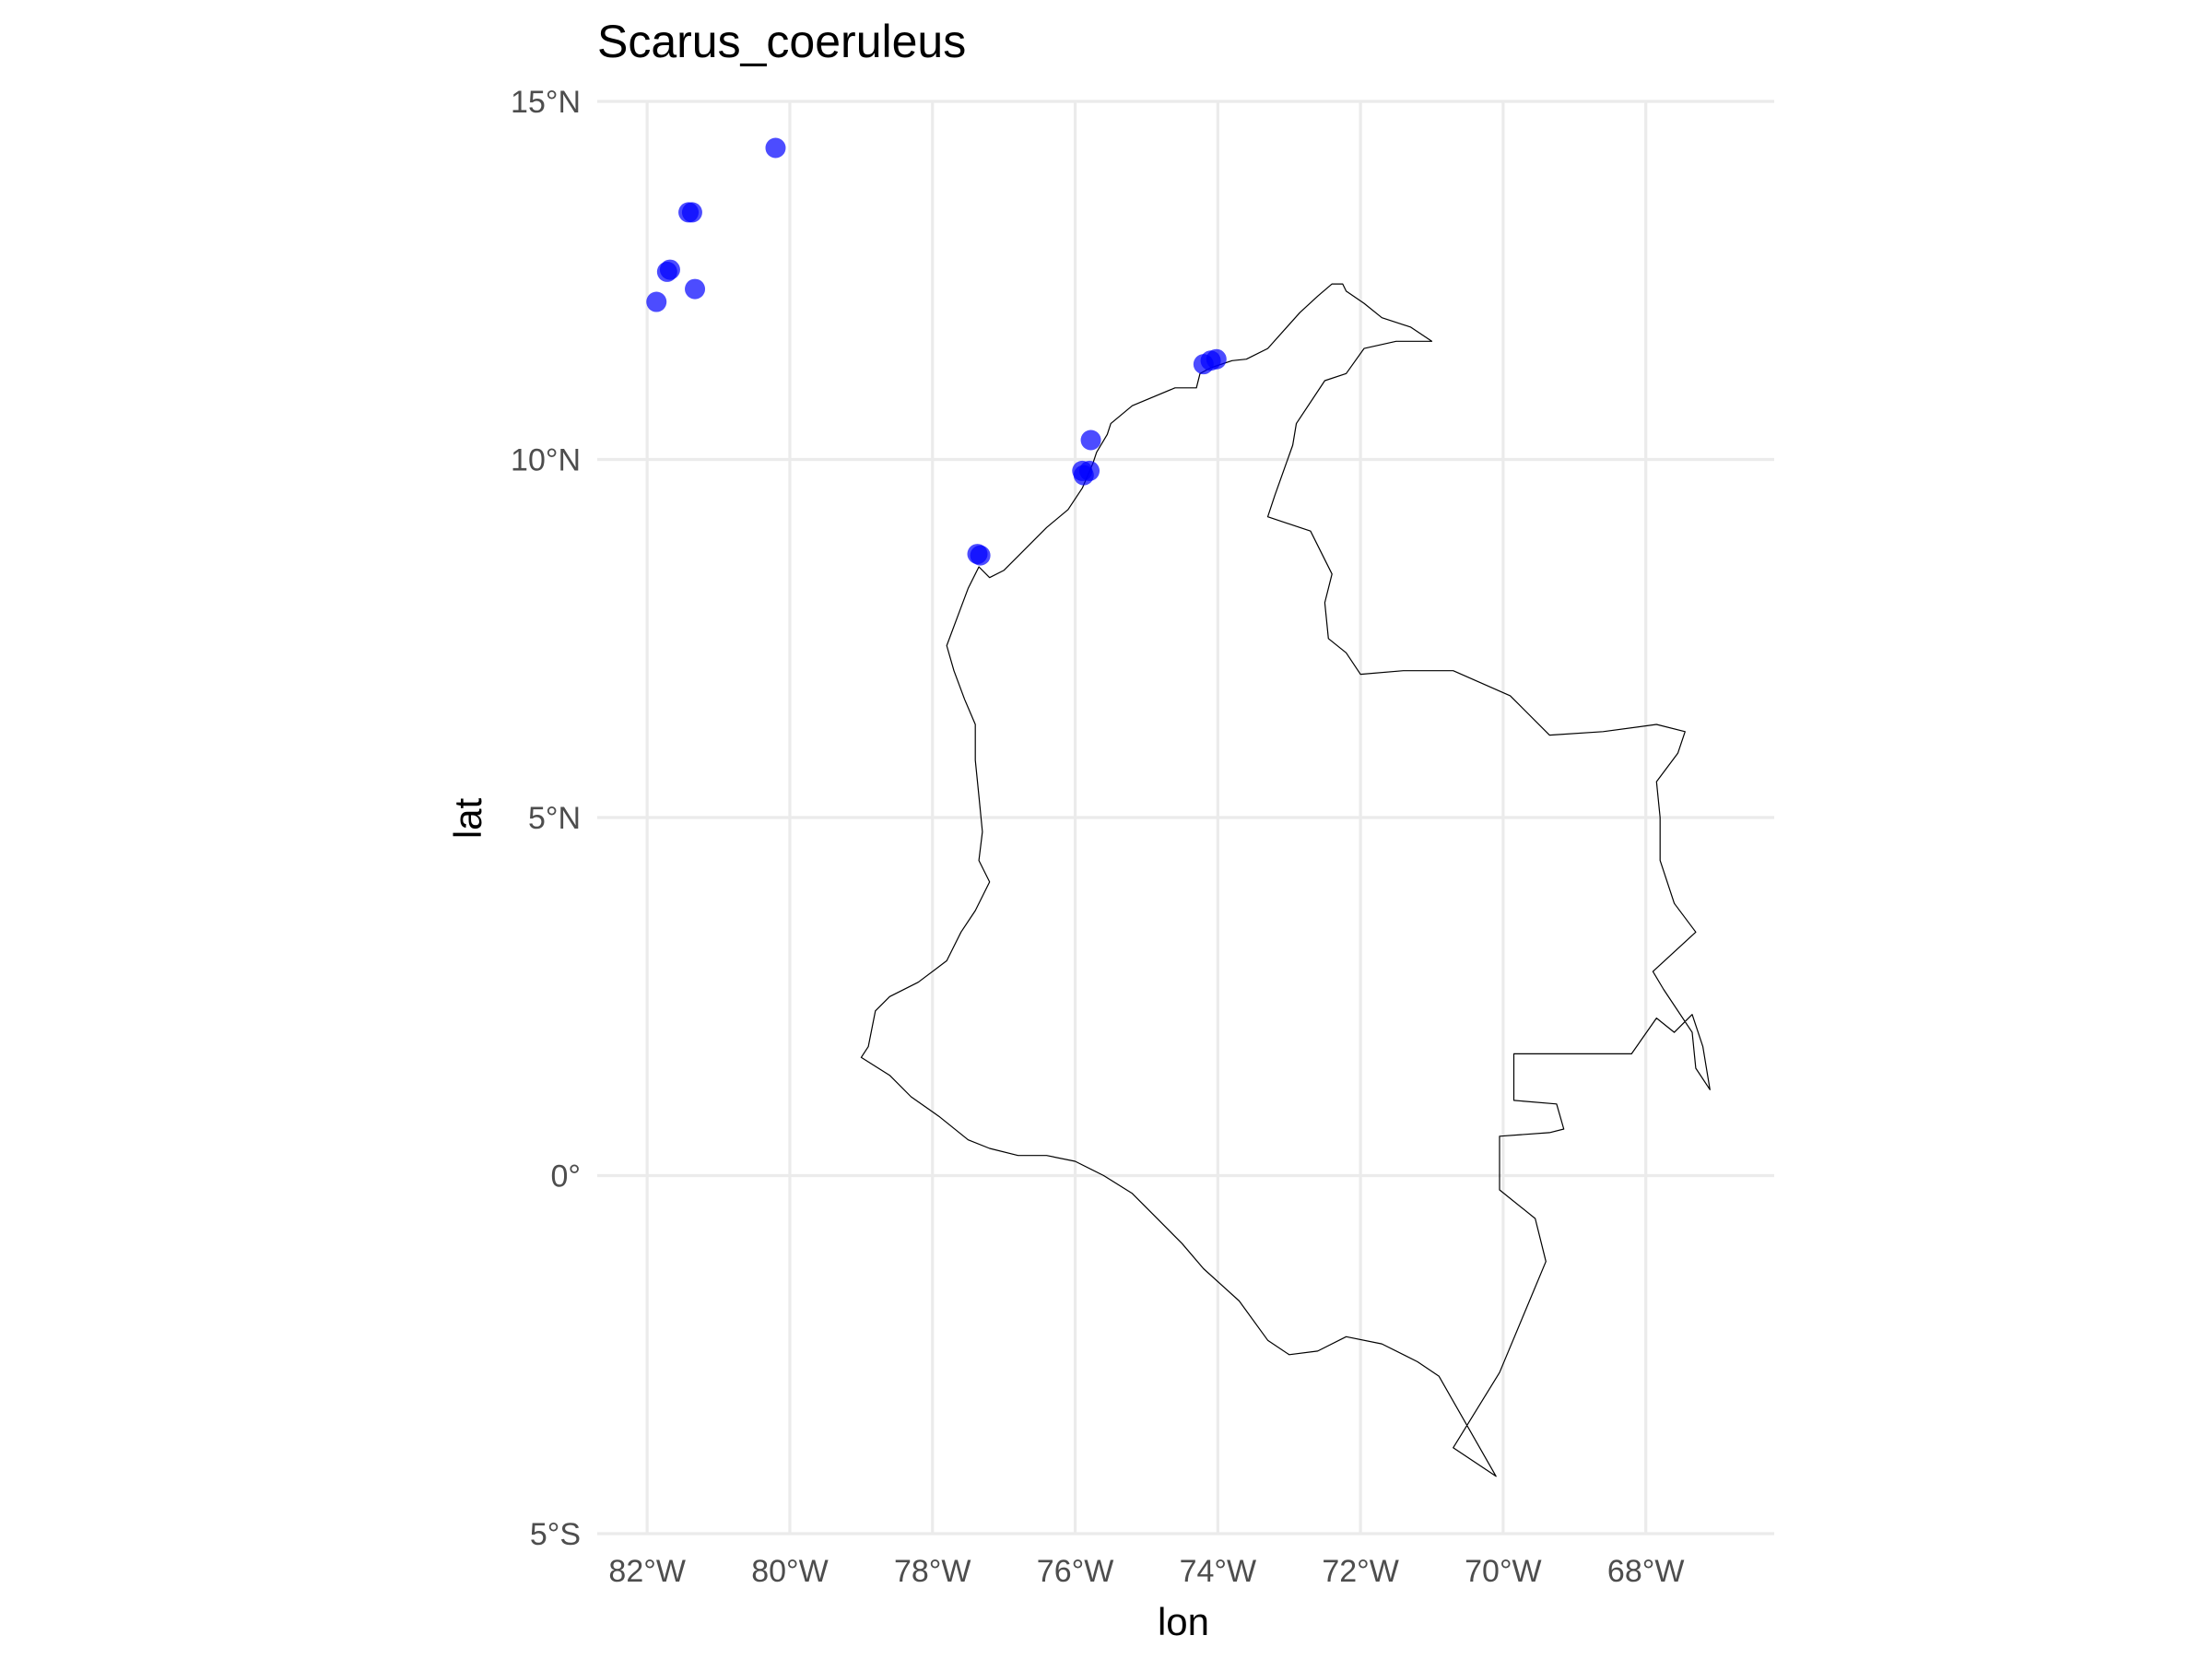  What do you see at coordinates (932, 1571) in the screenshot?
I see `x-tick-label: 78°W` at bounding box center [932, 1571].